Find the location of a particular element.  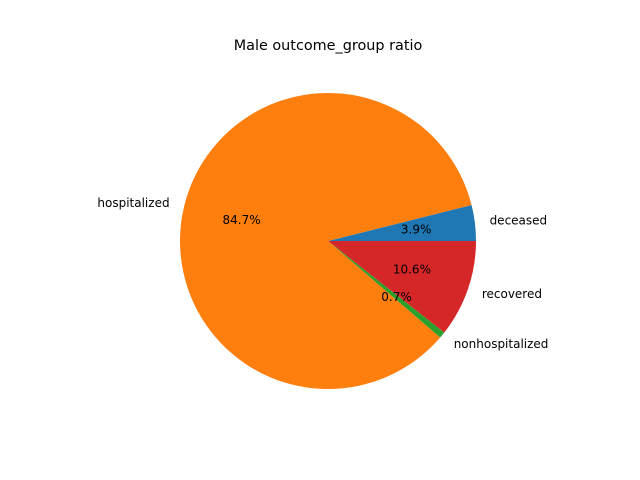

pie-slice-deceased is located at coordinates (402, 223).